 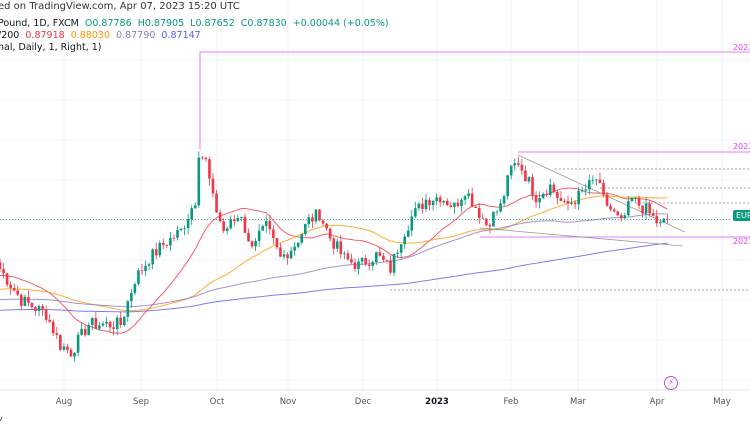 I want to click on level-label-2023-low: 2023 Low, so click(x=741, y=241).